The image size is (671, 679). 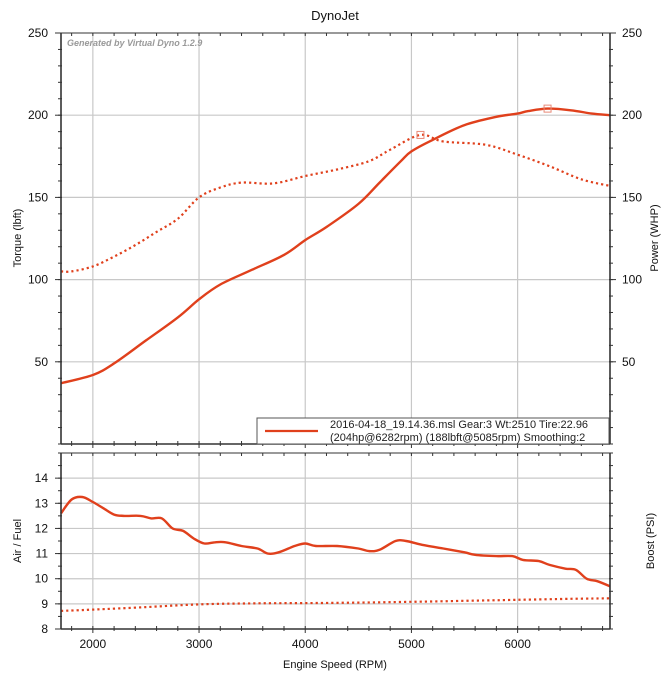 I want to click on lower-y-tick-label-left: 8, so click(x=44, y=629).